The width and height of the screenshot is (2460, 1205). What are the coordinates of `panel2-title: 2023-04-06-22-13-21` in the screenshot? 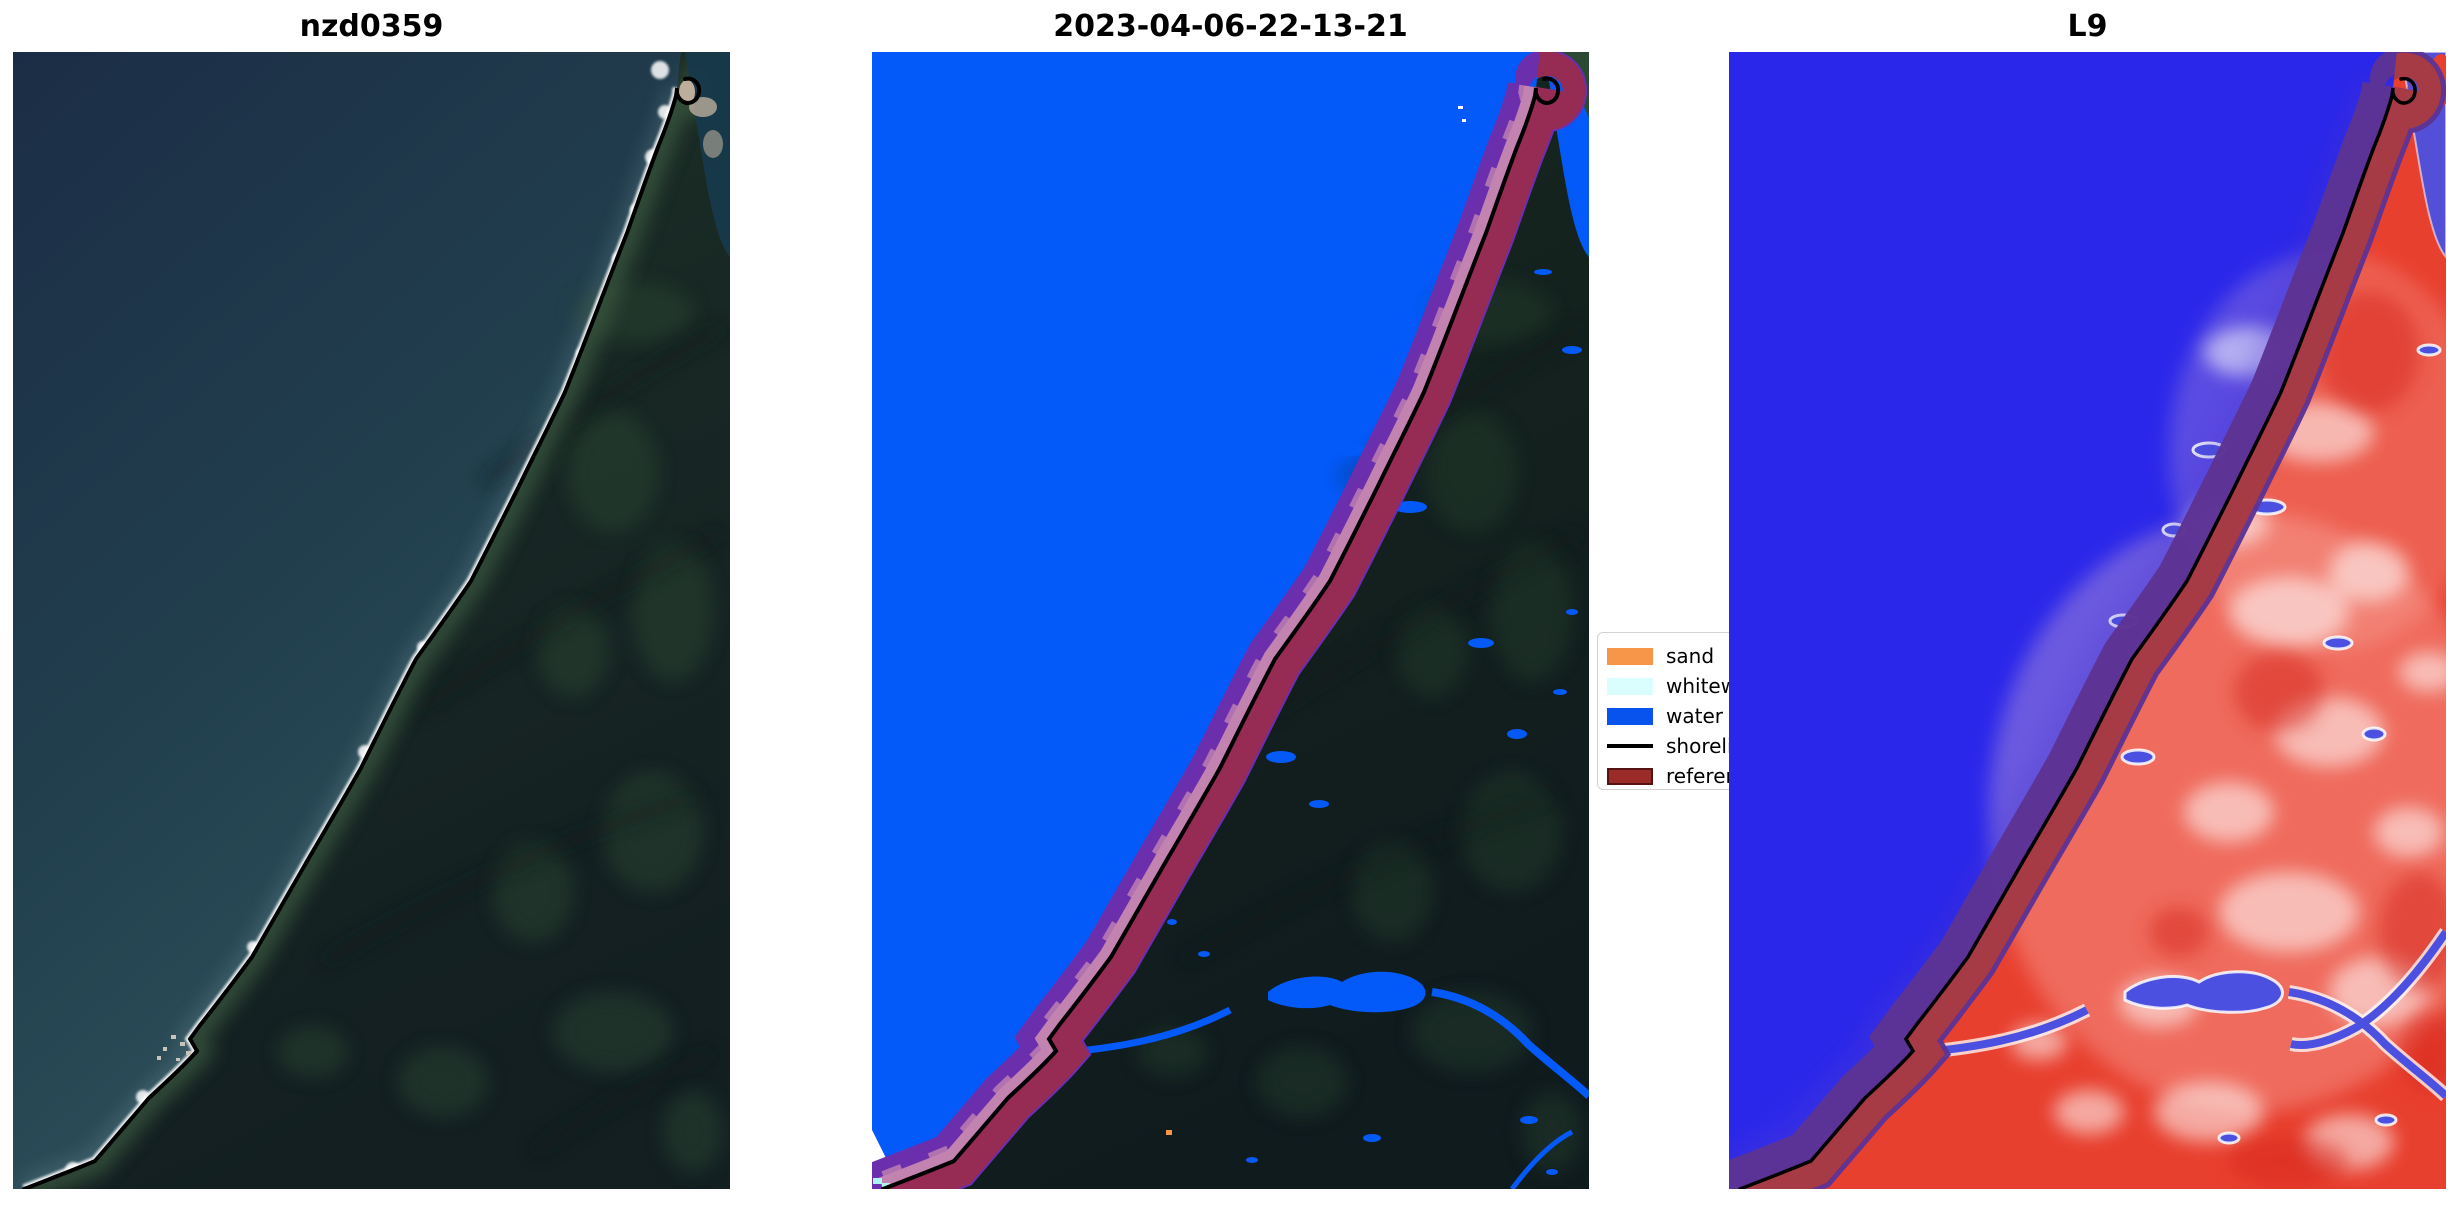 It's located at (1230, 26).